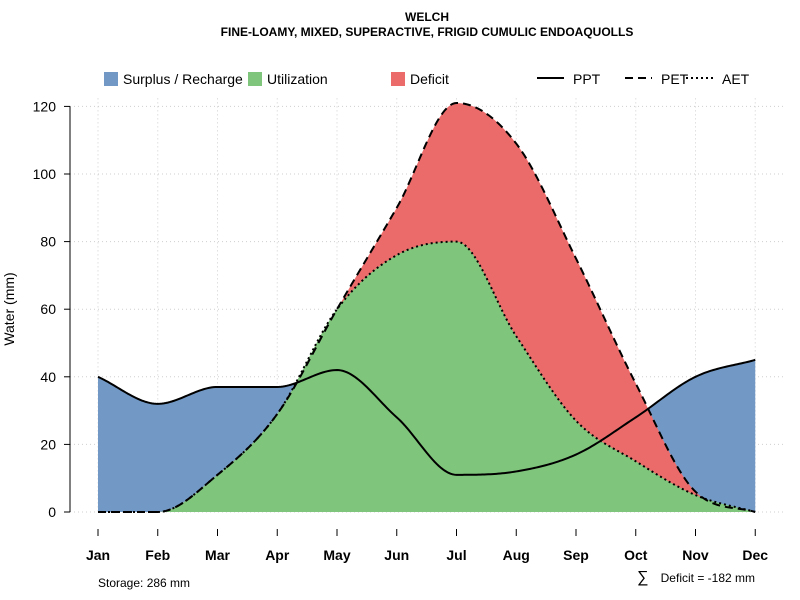 Image resolution: width=800 pixels, height=600 pixels. Describe the element at coordinates (576, 555) in the screenshot. I see `x-tick-label: Sep` at that location.